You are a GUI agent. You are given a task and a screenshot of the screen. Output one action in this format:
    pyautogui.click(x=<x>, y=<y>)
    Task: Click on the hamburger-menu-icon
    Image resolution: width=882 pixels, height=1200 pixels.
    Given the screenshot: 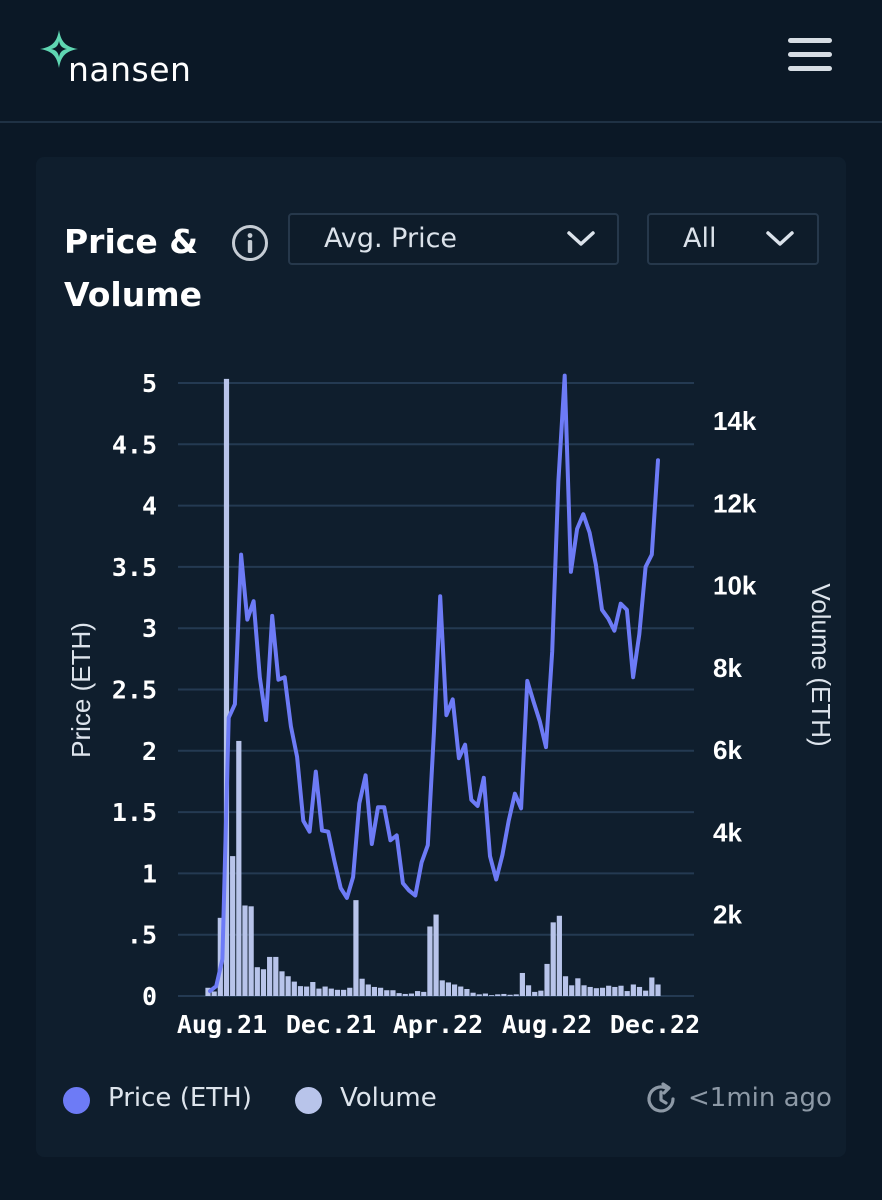 What is the action you would take?
    pyautogui.click(x=810, y=55)
    